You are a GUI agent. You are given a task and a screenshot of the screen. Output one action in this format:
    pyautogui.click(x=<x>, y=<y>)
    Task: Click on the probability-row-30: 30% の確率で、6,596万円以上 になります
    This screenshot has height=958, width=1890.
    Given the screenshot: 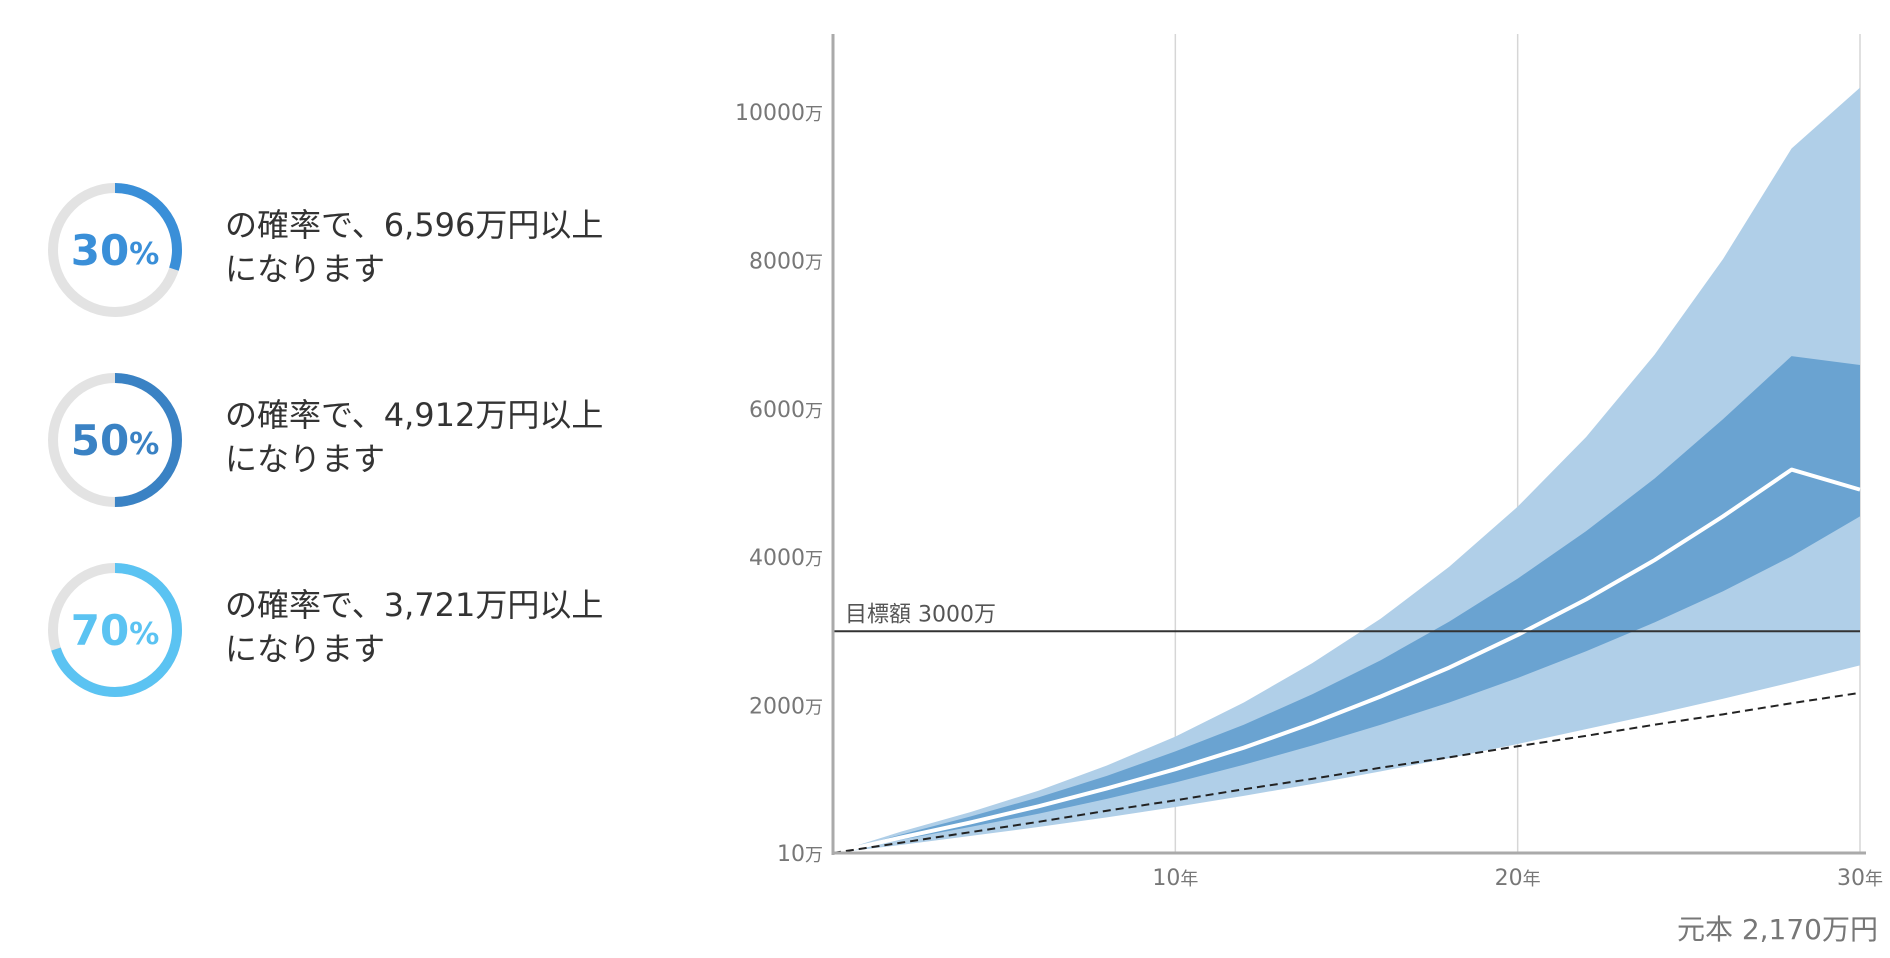 What is the action you would take?
    pyautogui.click(x=360, y=250)
    